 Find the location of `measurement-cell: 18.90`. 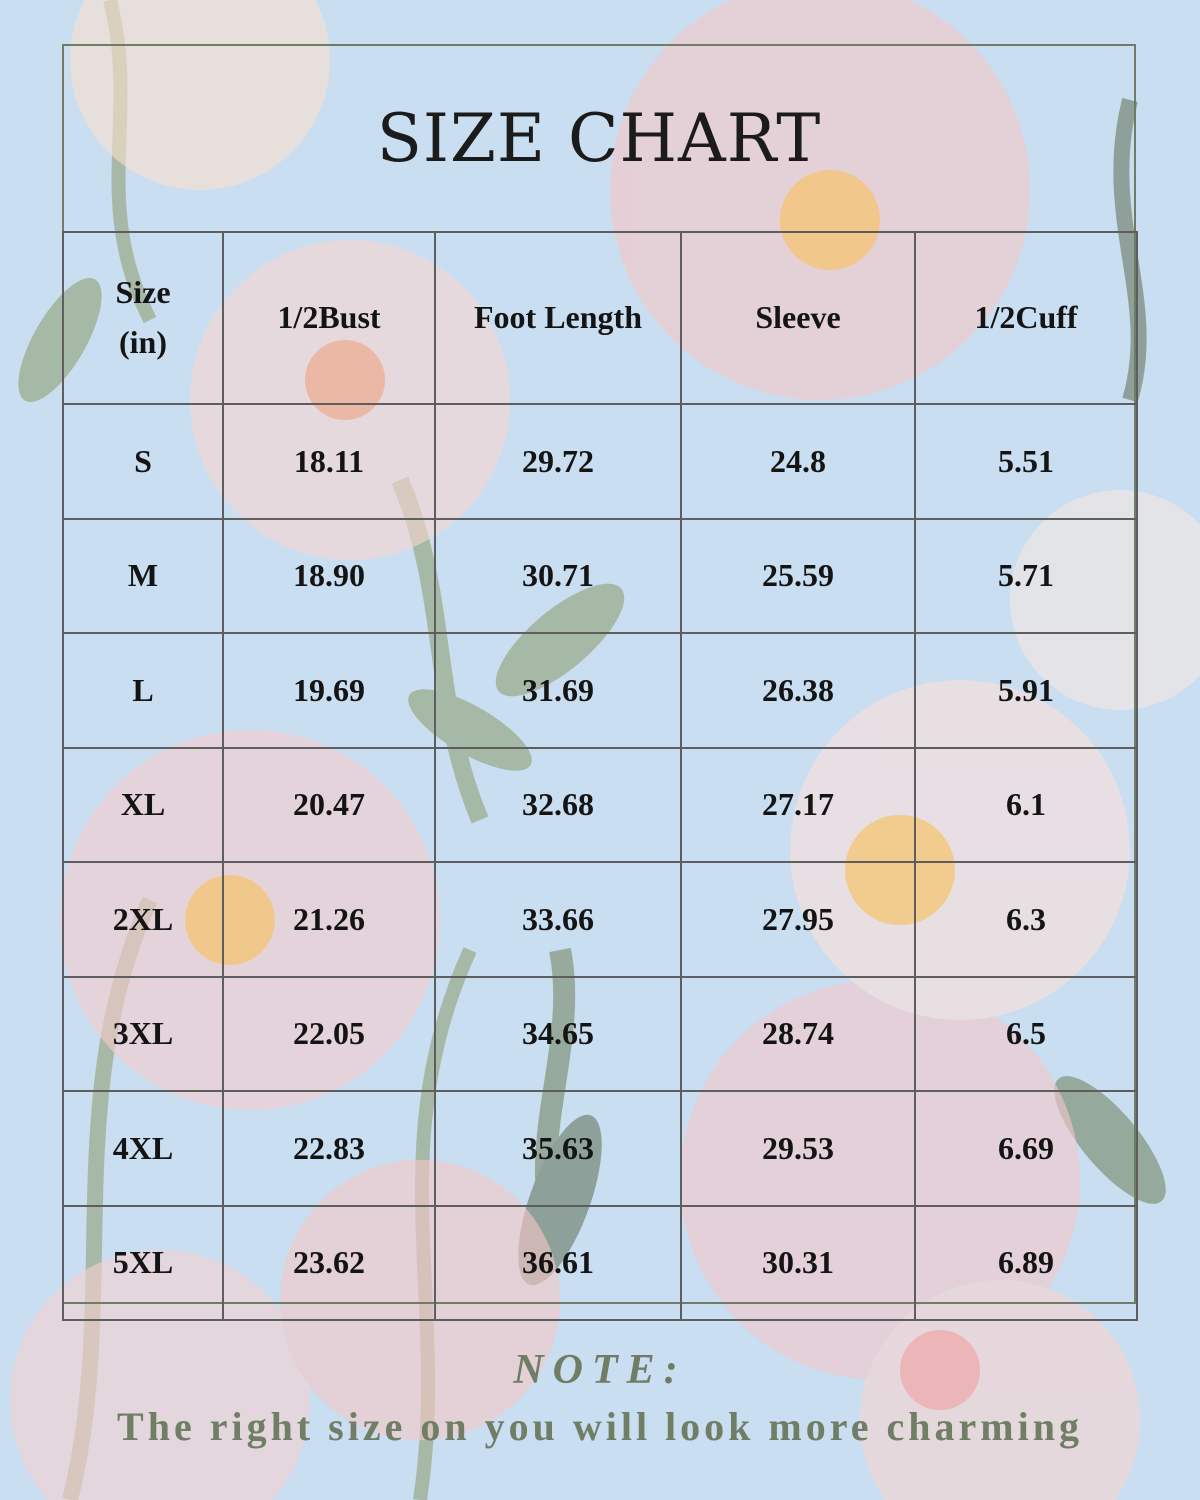

measurement-cell: 18.90 is located at coordinates (329, 575).